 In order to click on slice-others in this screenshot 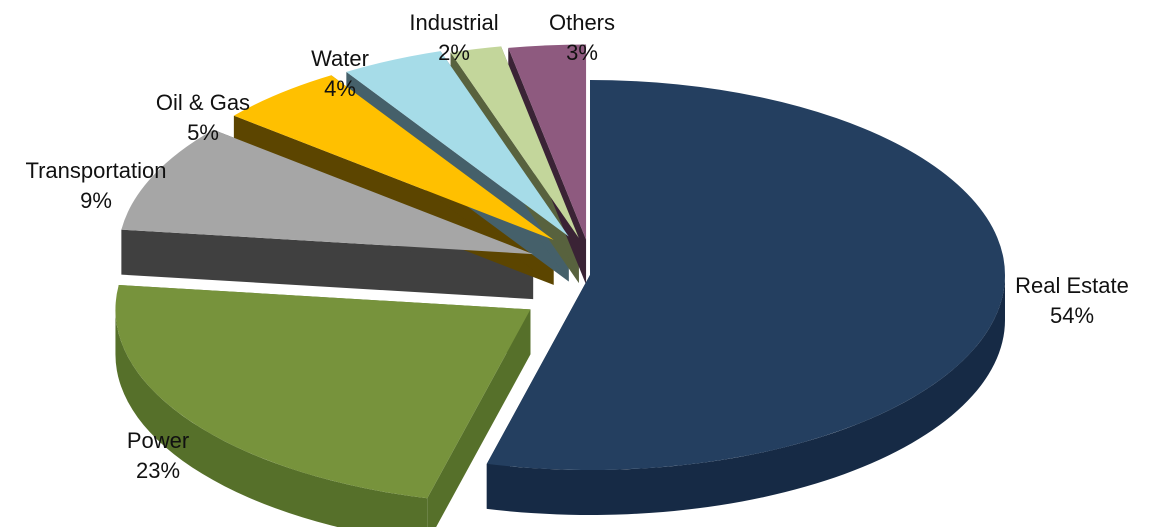, I will do `click(547, 142)`.